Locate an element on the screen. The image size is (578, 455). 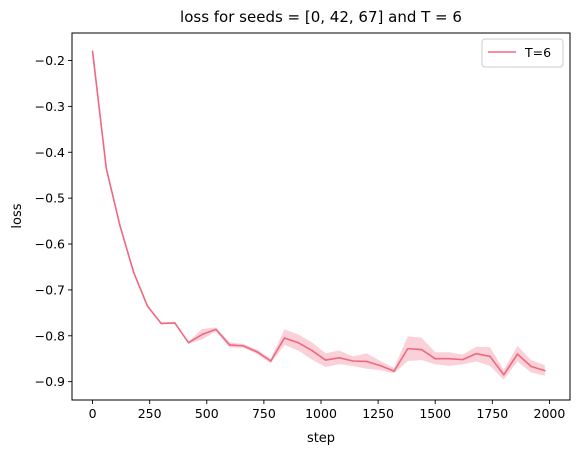
y-tick-label: −0.8 is located at coordinates (50, 335).